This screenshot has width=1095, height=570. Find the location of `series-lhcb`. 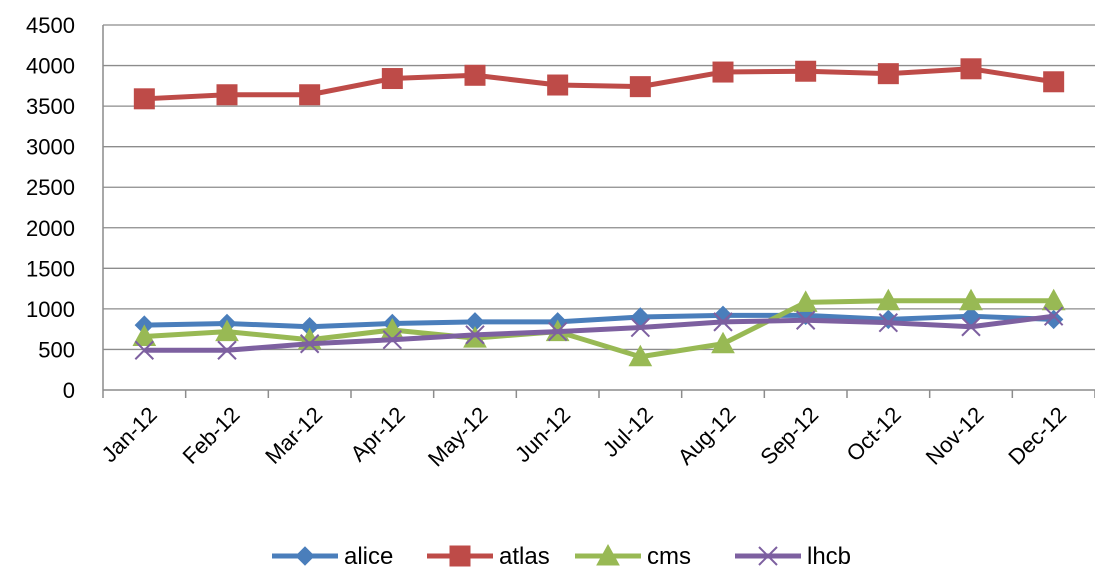

series-lhcb is located at coordinates (599, 333).